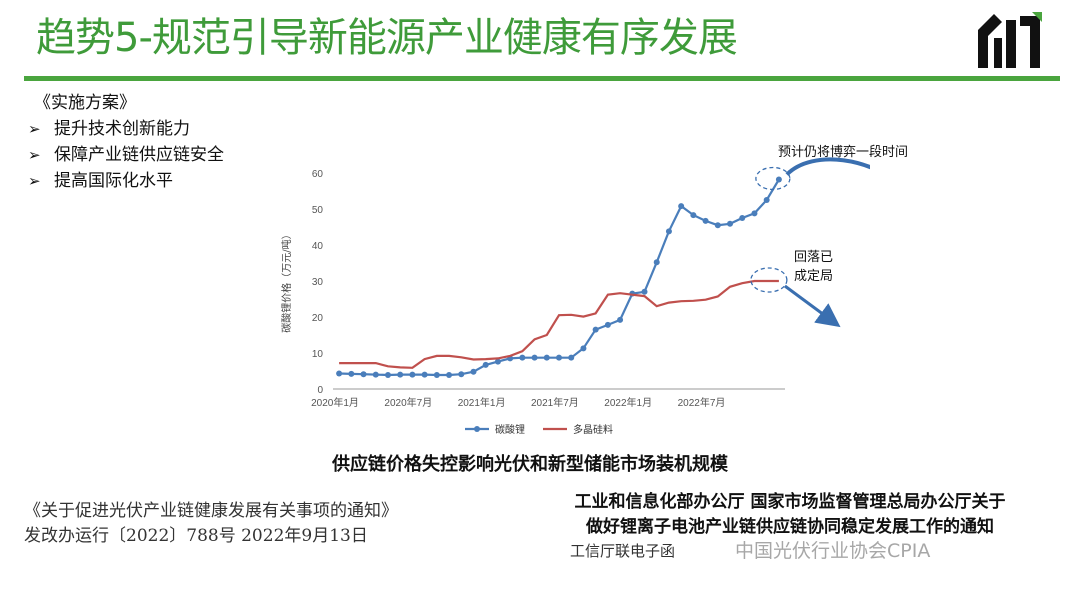 This screenshot has height=597, width=1080. I want to click on page-title: 趋势5-规范引导新能源产业健康有序发展, so click(387, 38).